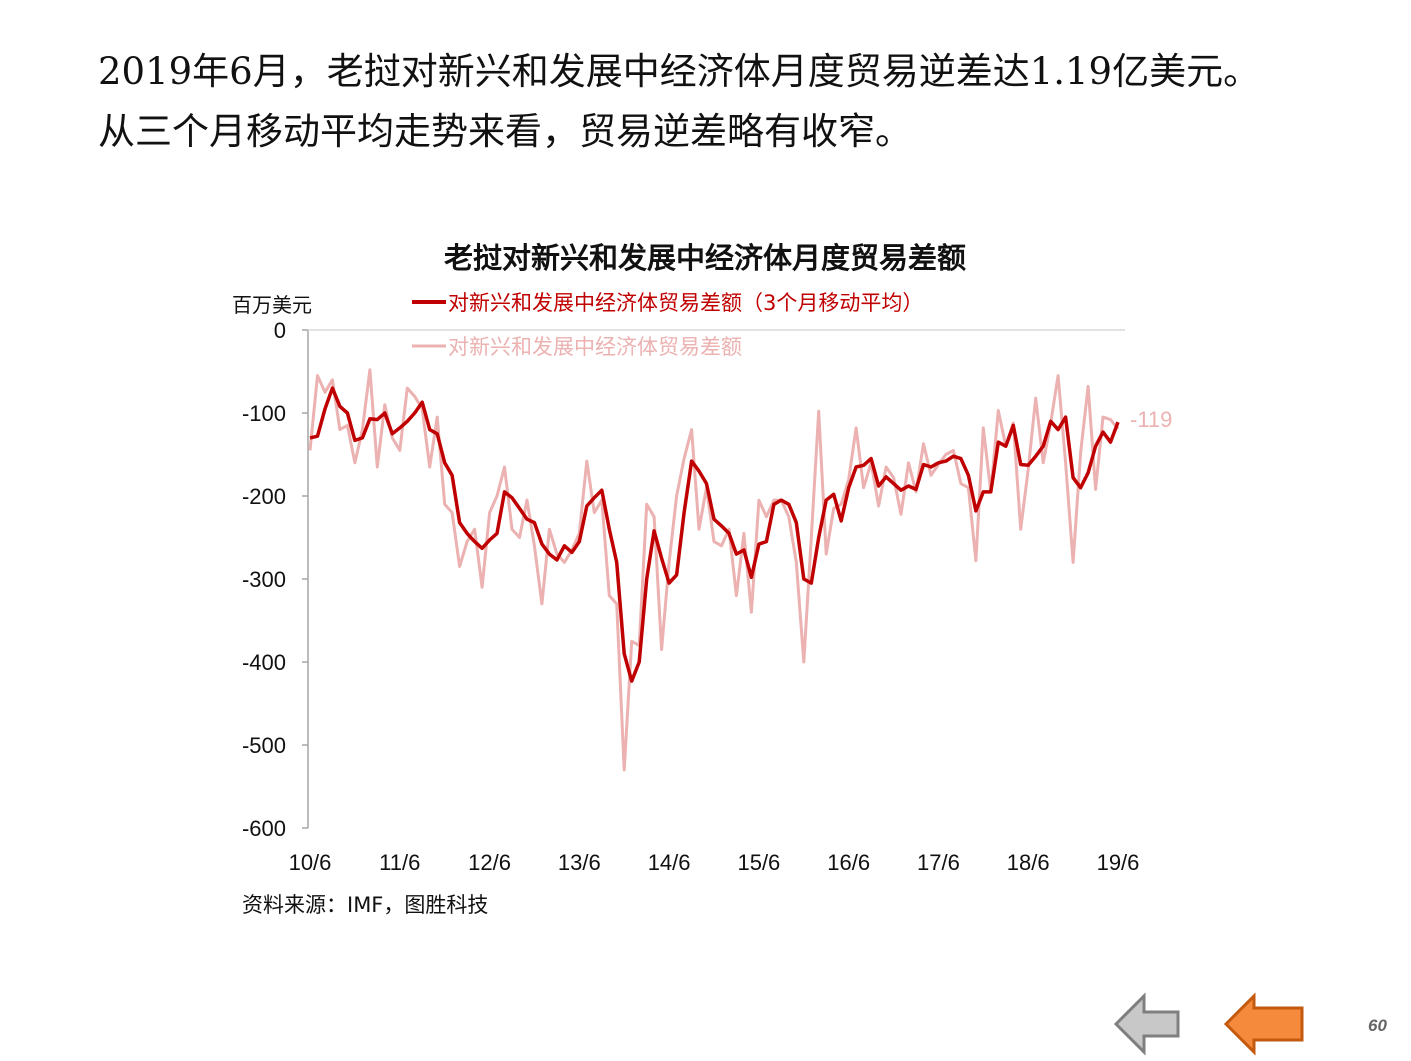 The height and width of the screenshot is (1061, 1411). I want to click on last-value-annotation: -119, so click(1151, 419).